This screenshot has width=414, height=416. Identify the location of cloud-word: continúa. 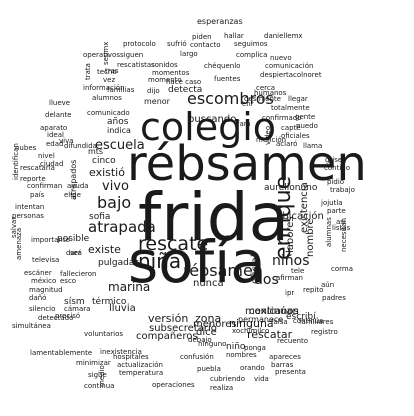
(308, 321).